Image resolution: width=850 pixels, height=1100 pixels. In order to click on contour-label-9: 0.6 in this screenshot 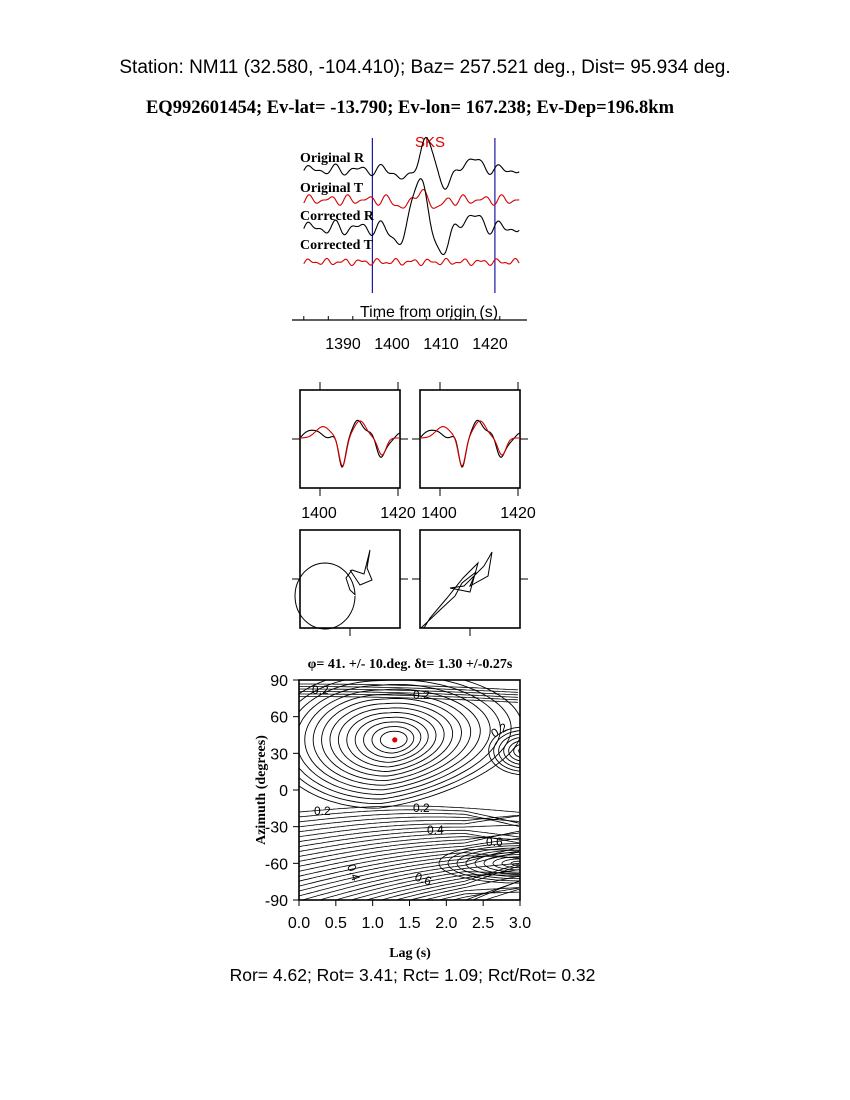, I will do `click(423, 879)`.